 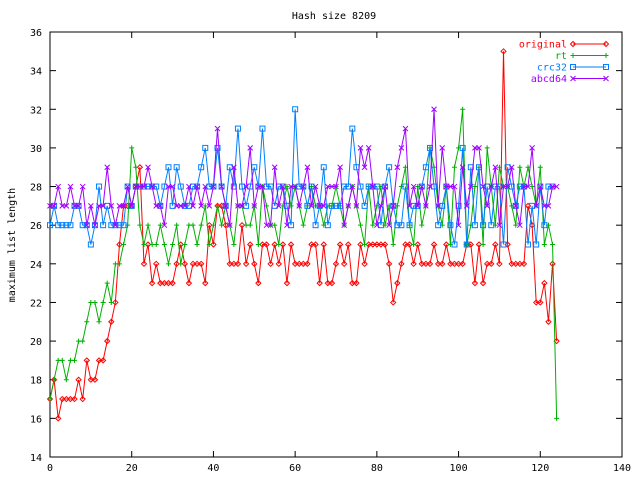 I want to click on legend-original-point, so click(x=606, y=44).